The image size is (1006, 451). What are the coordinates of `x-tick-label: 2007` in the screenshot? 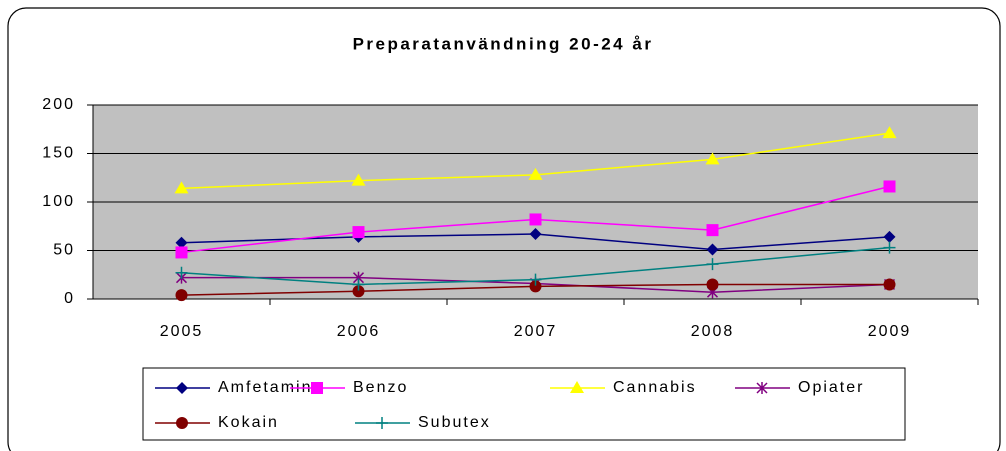 It's located at (536, 331).